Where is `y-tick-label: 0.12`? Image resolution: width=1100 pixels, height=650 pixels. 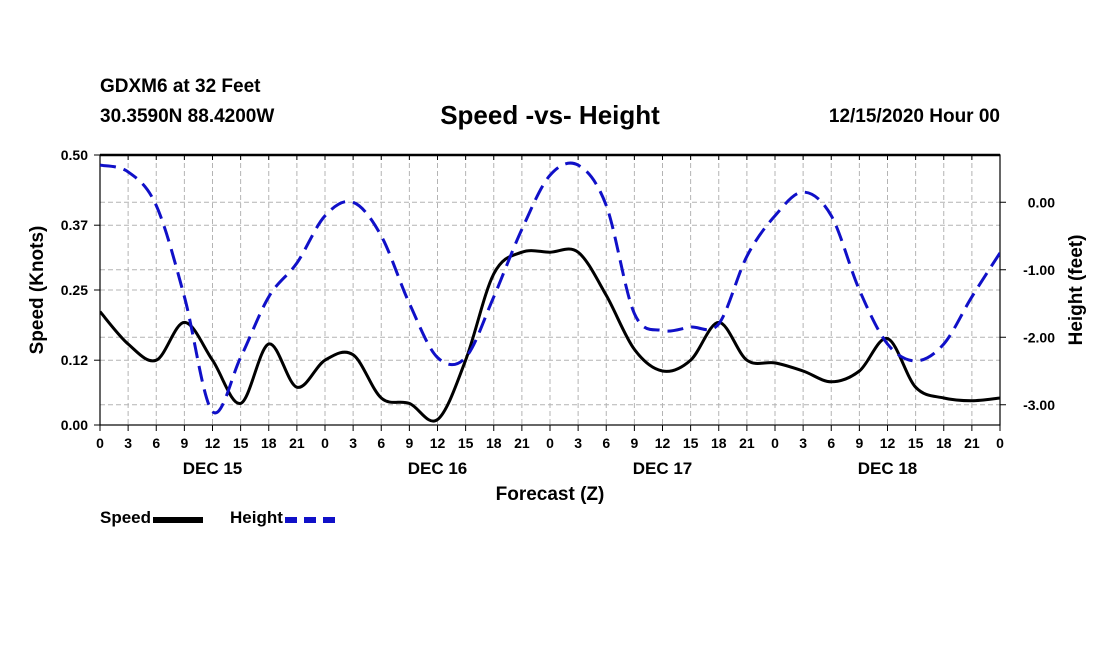
y-tick-label: 0.12 is located at coordinates (74, 360).